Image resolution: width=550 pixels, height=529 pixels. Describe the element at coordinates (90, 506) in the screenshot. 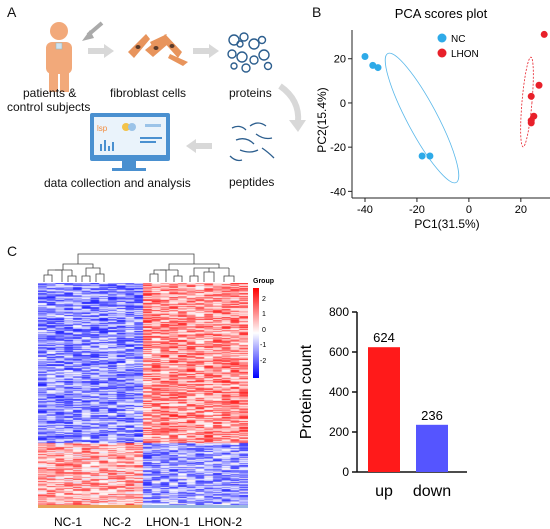

I see `group-bar-nc` at that location.